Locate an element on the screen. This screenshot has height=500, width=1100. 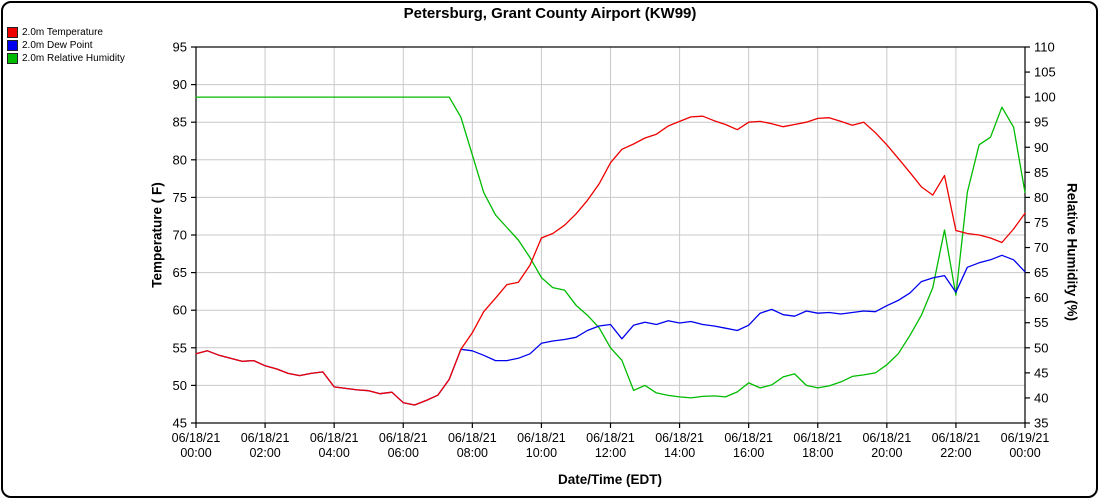
svg-text: 18:00 is located at coordinates (817, 453).